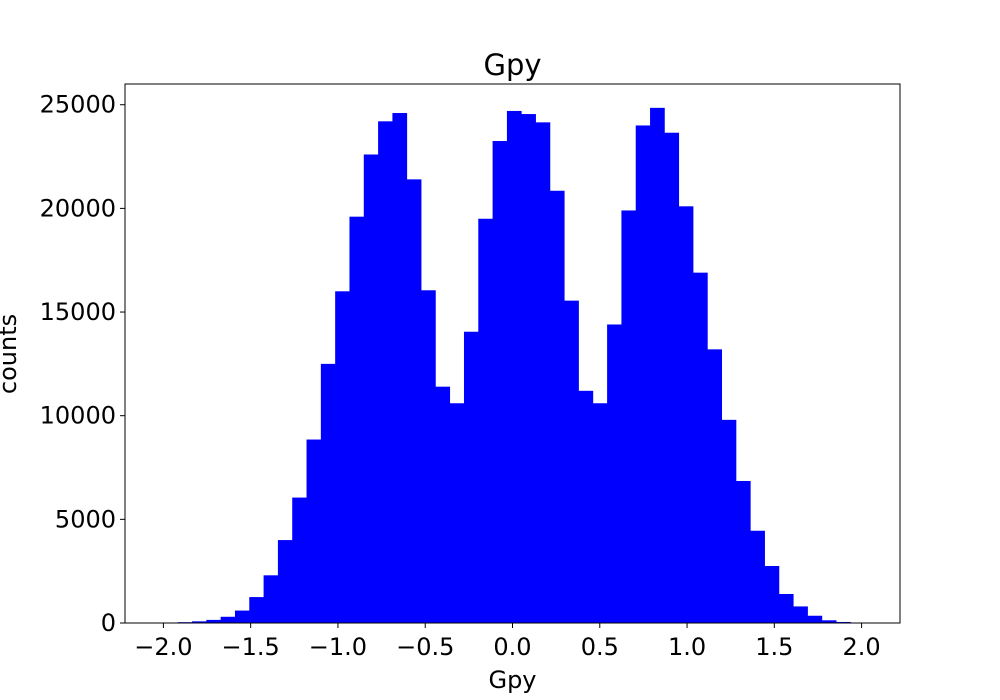 This screenshot has width=1000, height=700. Describe the element at coordinates (512, 647) in the screenshot. I see `x-tick-label: 0.0` at that location.